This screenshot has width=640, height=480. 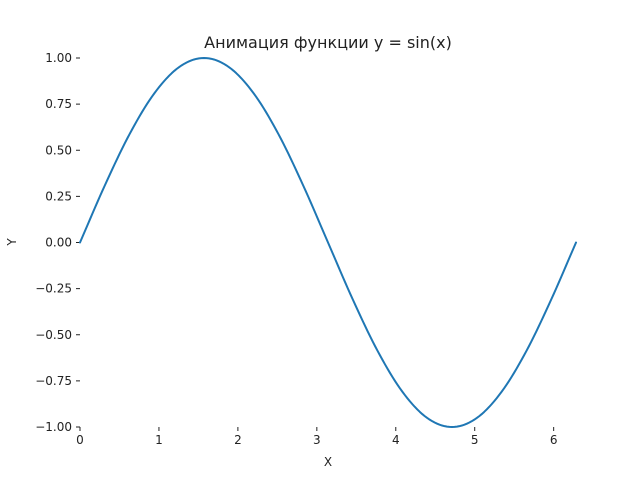 I want to click on x-axis-label: X, so click(x=328, y=462).